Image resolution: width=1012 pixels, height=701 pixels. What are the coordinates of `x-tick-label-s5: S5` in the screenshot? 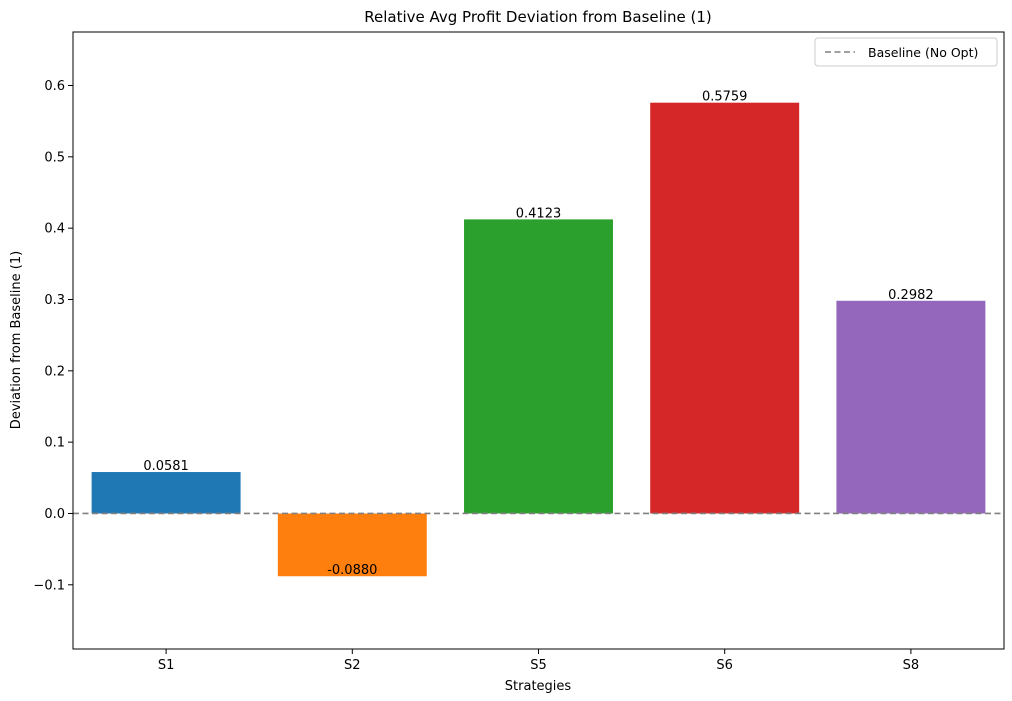 It's located at (538, 665).